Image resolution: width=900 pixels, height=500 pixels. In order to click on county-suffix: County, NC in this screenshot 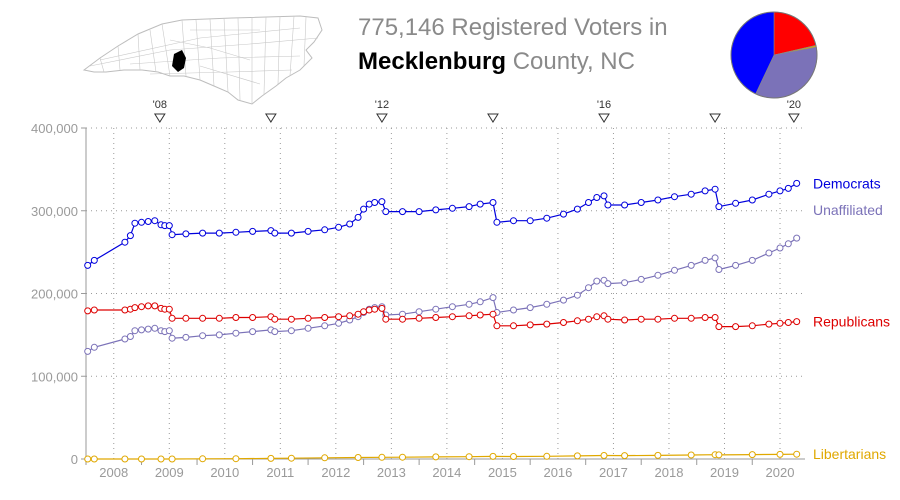, I will do `click(570, 61)`.